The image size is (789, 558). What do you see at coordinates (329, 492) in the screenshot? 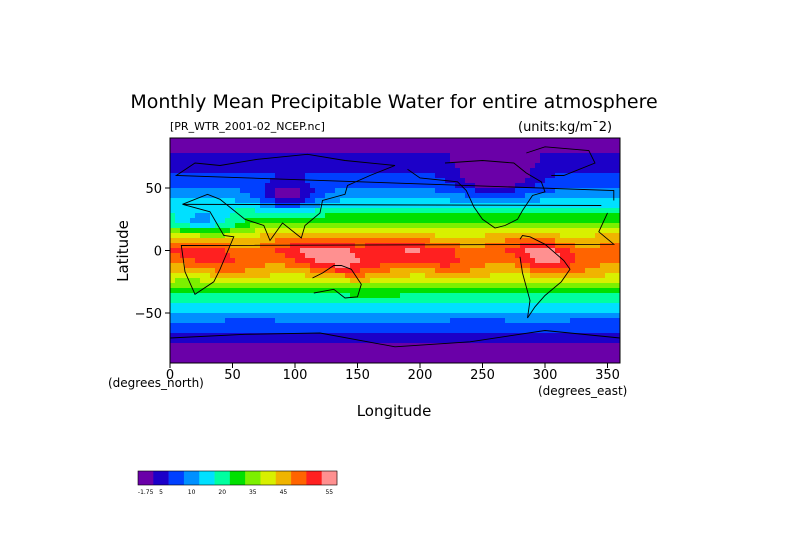
I see `colorbar-label: 55` at bounding box center [329, 492].